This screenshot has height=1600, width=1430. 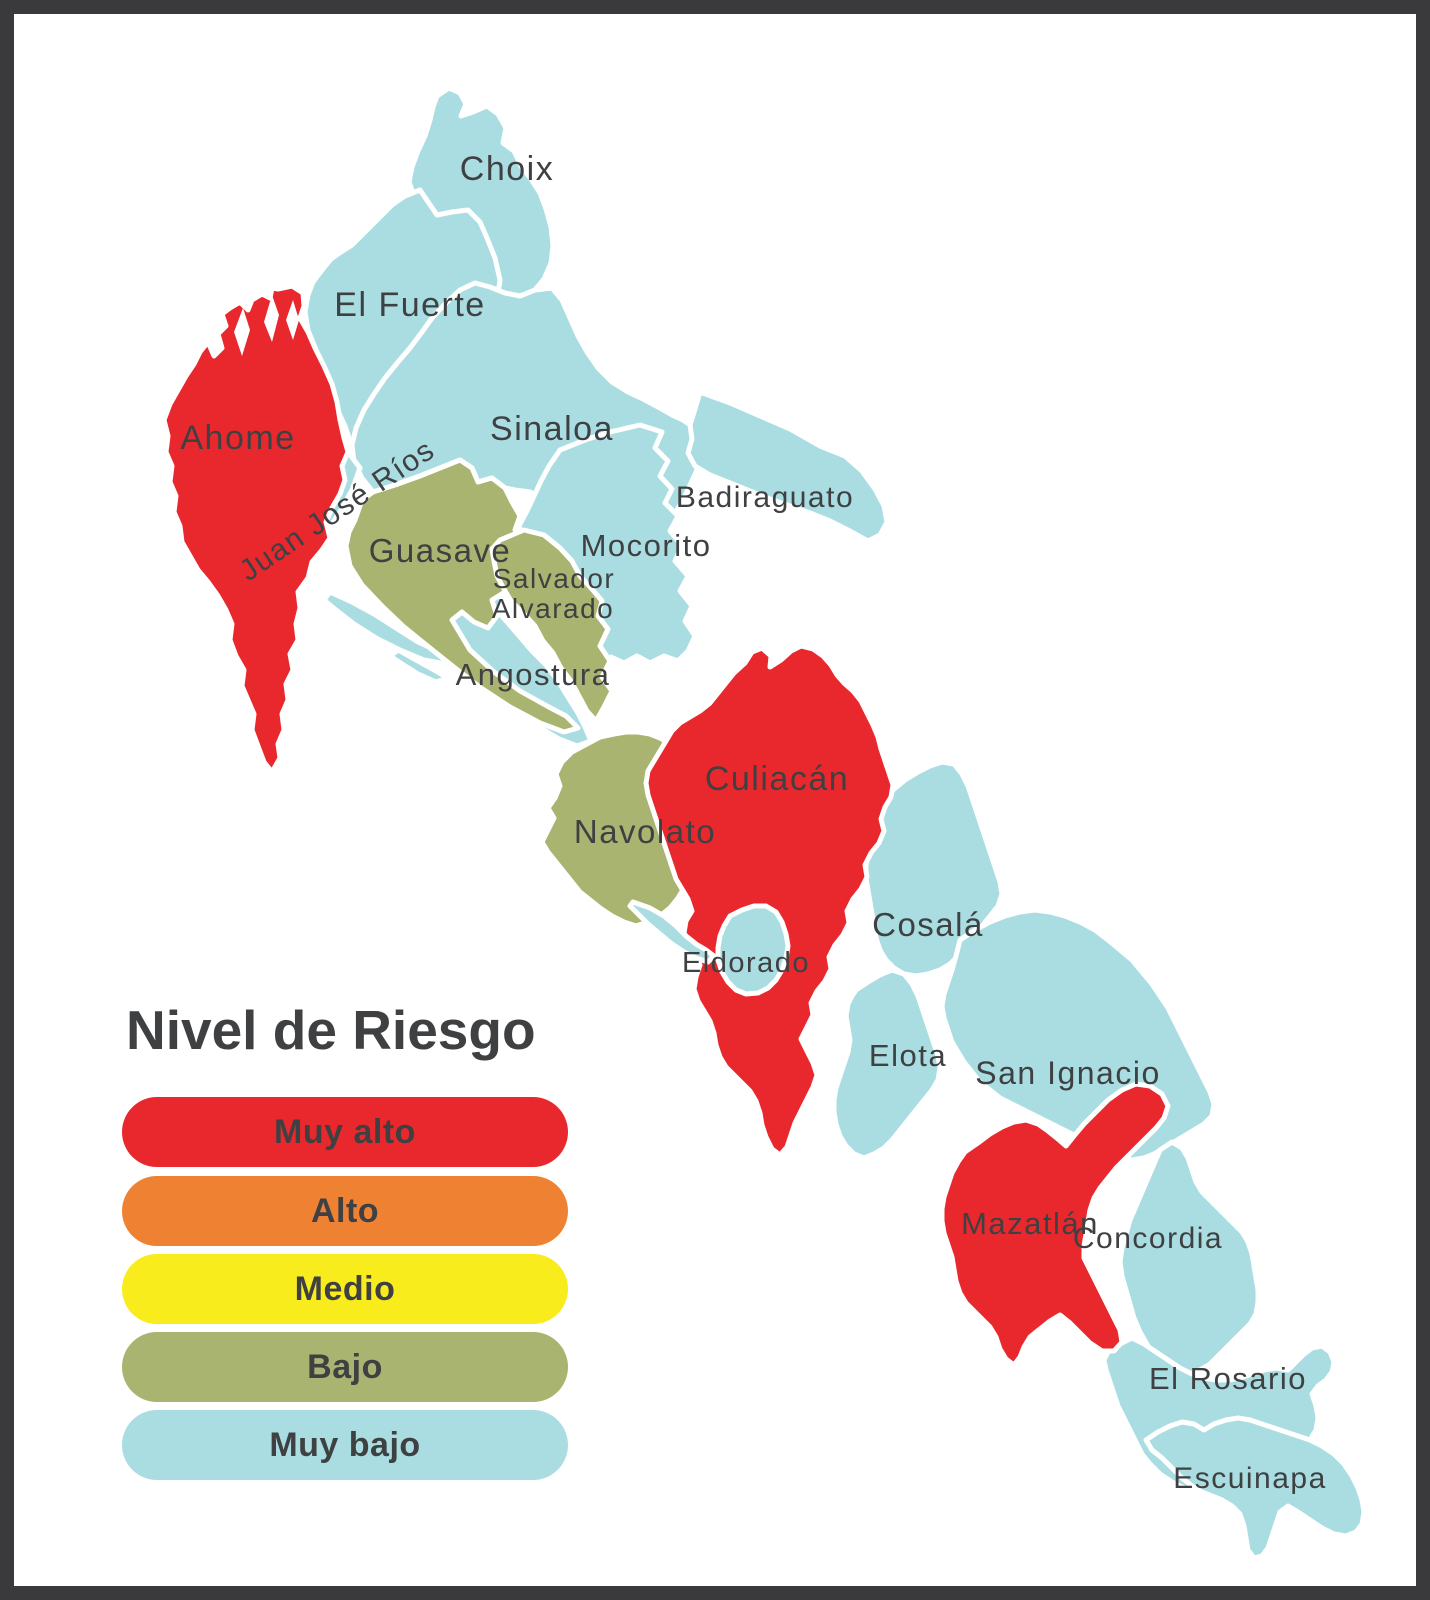 I want to click on region-ahome-label: Ahome, so click(x=237, y=438).